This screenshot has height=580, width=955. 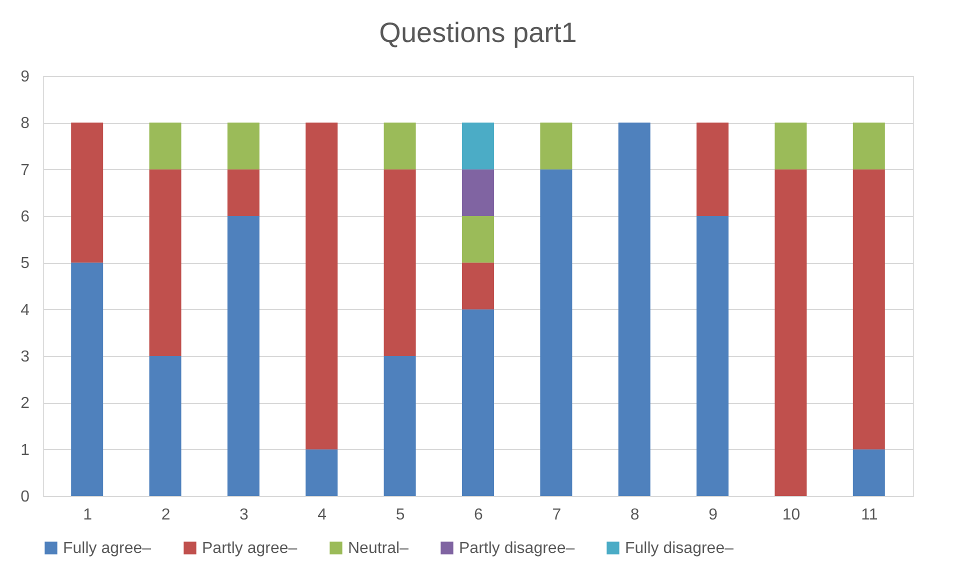 I want to click on x-tick-label: 9, so click(x=713, y=515).